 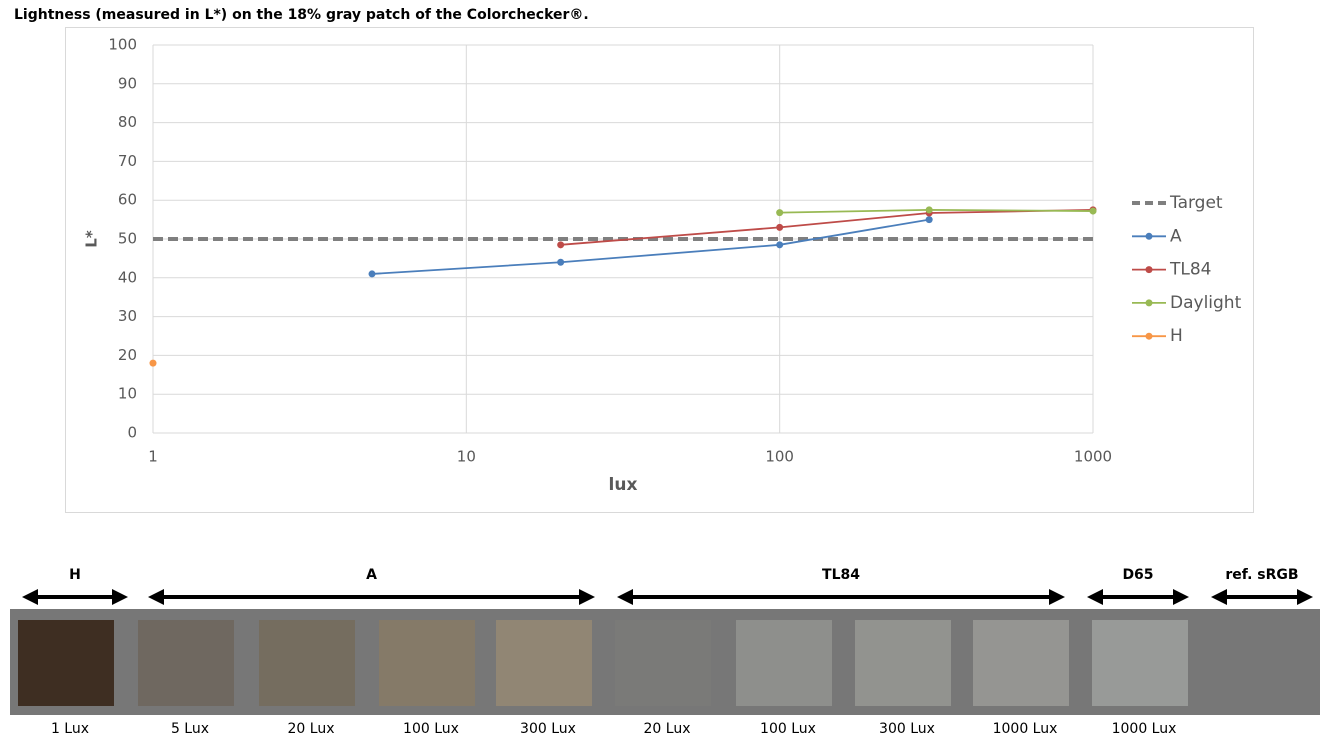 I want to click on y-tick-label: 20, so click(x=127, y=355).